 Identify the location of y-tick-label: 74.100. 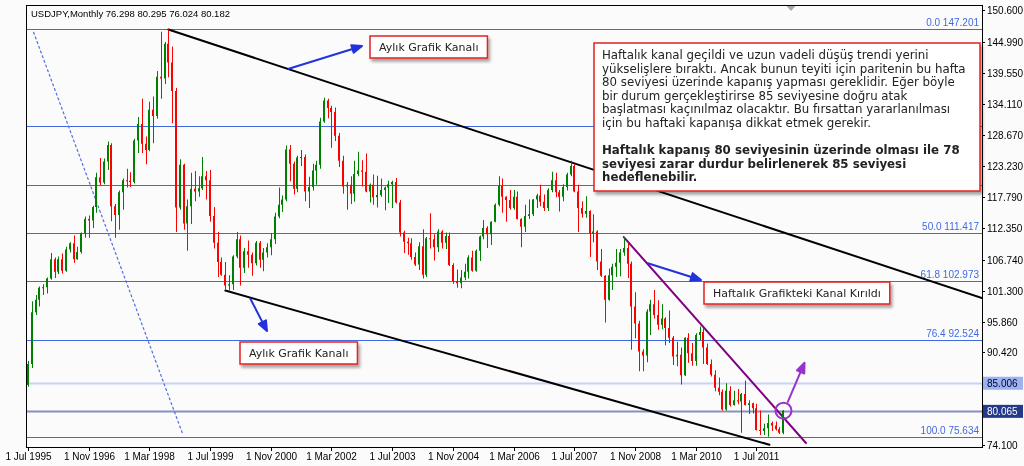
(1003, 445).